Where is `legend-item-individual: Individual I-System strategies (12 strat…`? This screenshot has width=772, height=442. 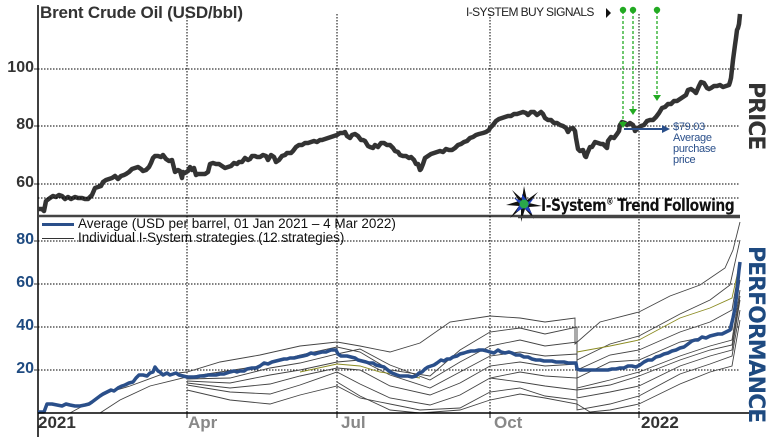 legend-item-individual: Individual I-System strategies (12 strat… is located at coordinates (218, 238).